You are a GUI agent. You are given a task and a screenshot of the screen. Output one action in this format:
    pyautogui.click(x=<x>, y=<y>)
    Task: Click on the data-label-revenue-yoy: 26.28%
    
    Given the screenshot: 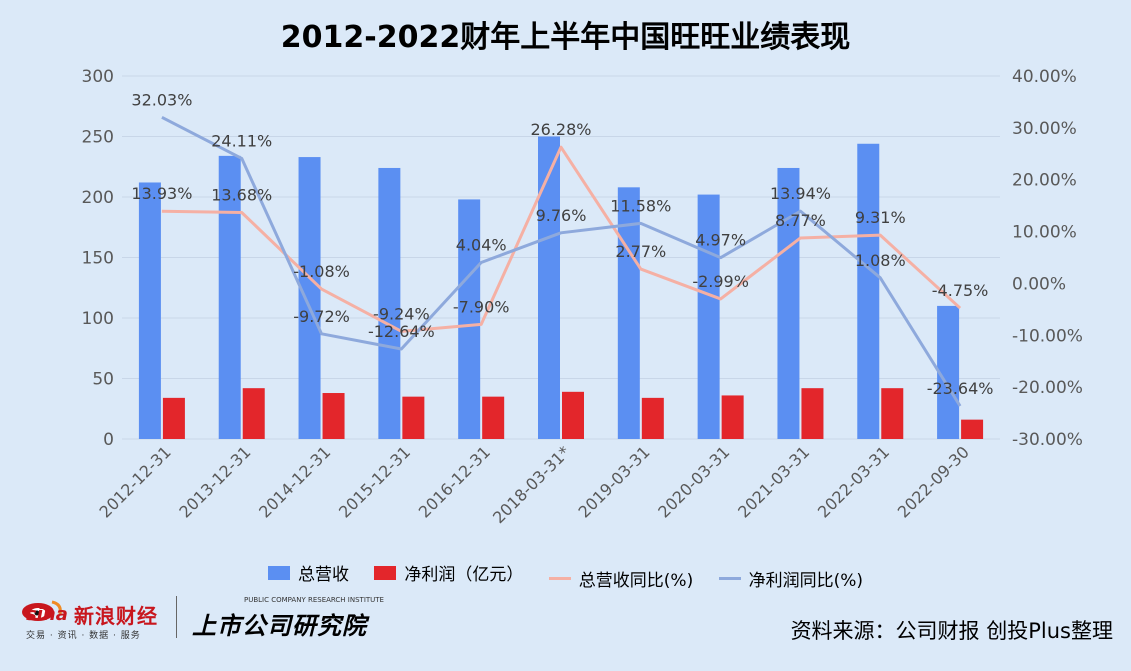 What is the action you would take?
    pyautogui.click(x=560, y=129)
    